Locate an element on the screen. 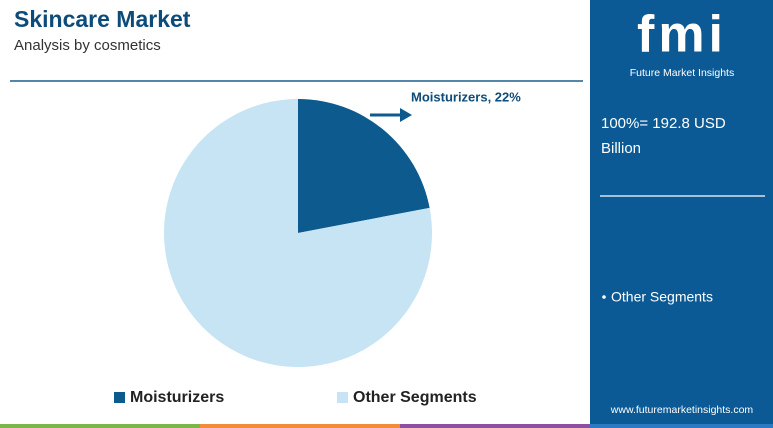 The image size is (773, 428). chart-title: Skincare Market is located at coordinates (102, 19).